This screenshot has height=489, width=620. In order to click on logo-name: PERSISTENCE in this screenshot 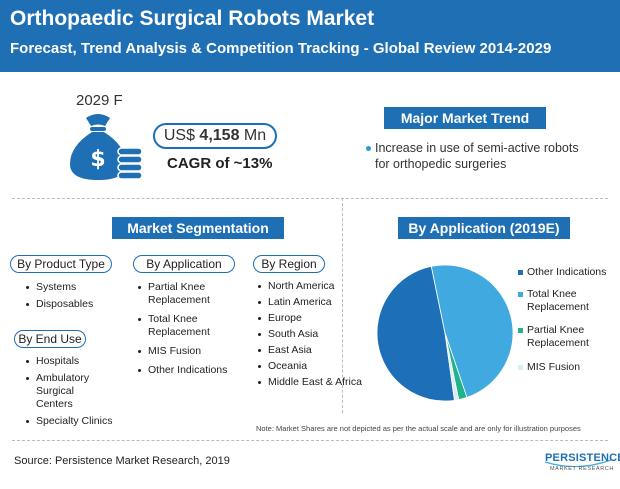, I will do `click(582, 458)`.